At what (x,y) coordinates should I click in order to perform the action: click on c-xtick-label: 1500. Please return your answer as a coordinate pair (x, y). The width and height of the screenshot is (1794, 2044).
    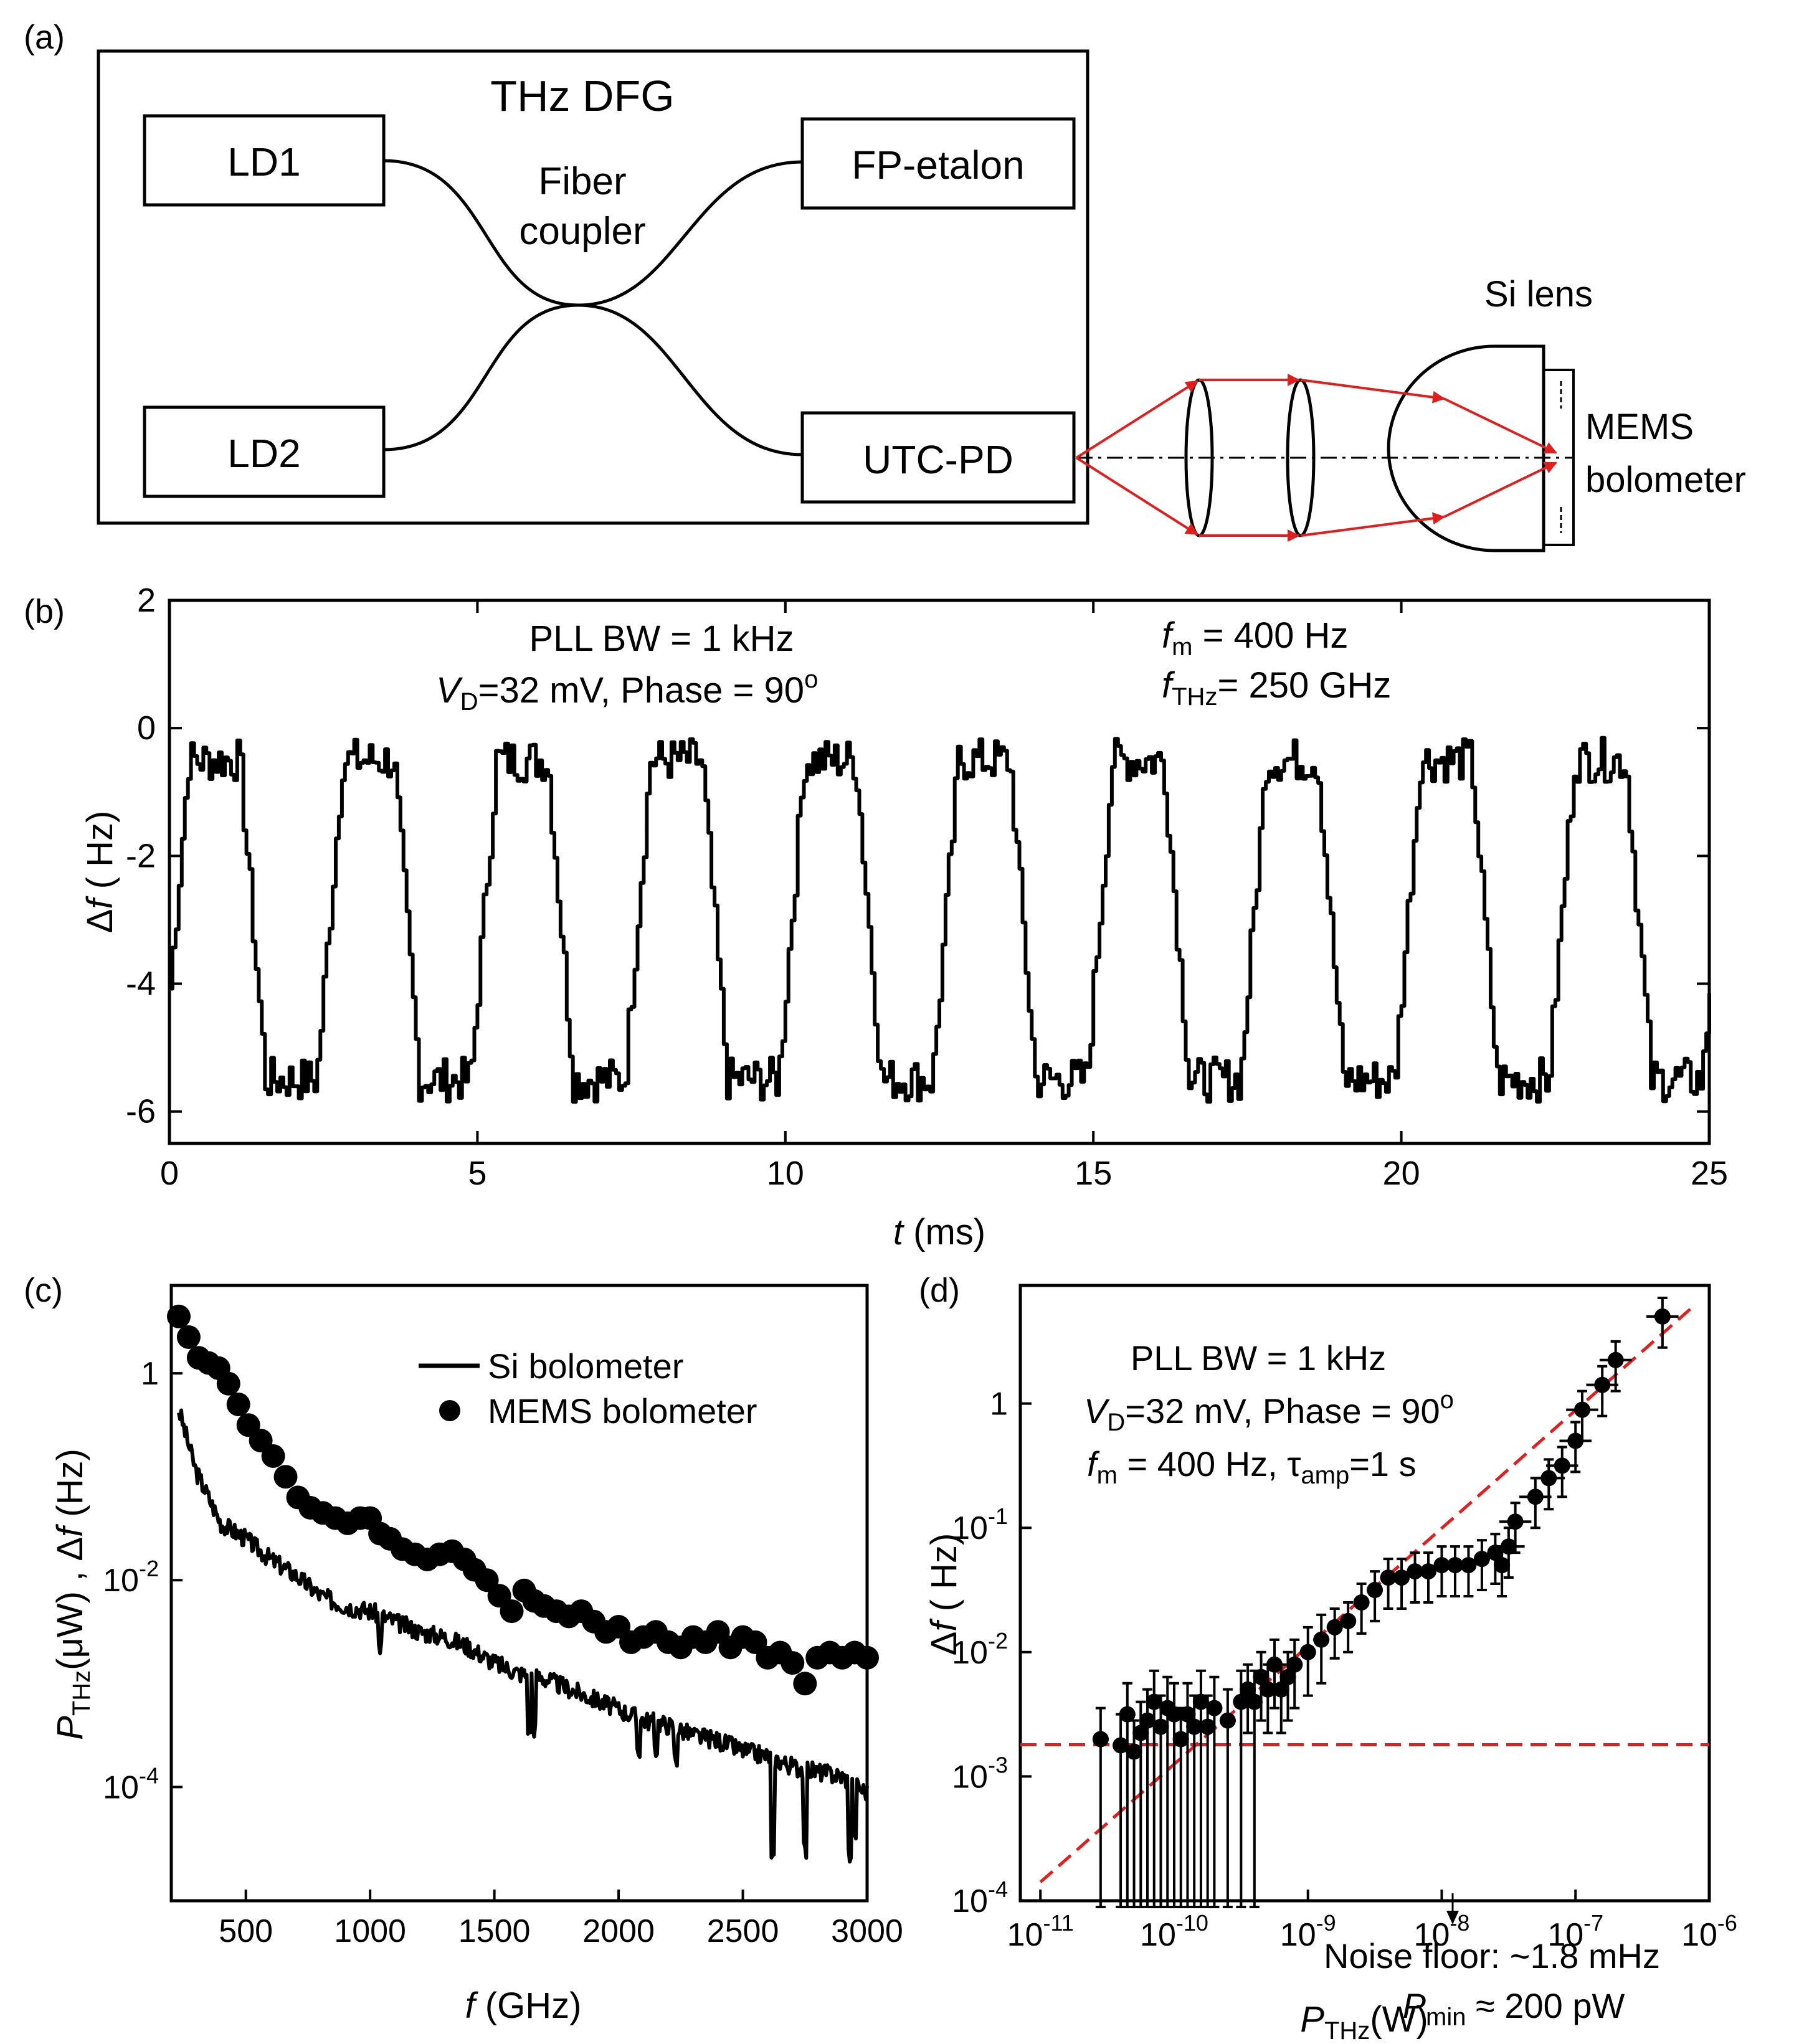
    Looking at the image, I should click on (494, 1931).